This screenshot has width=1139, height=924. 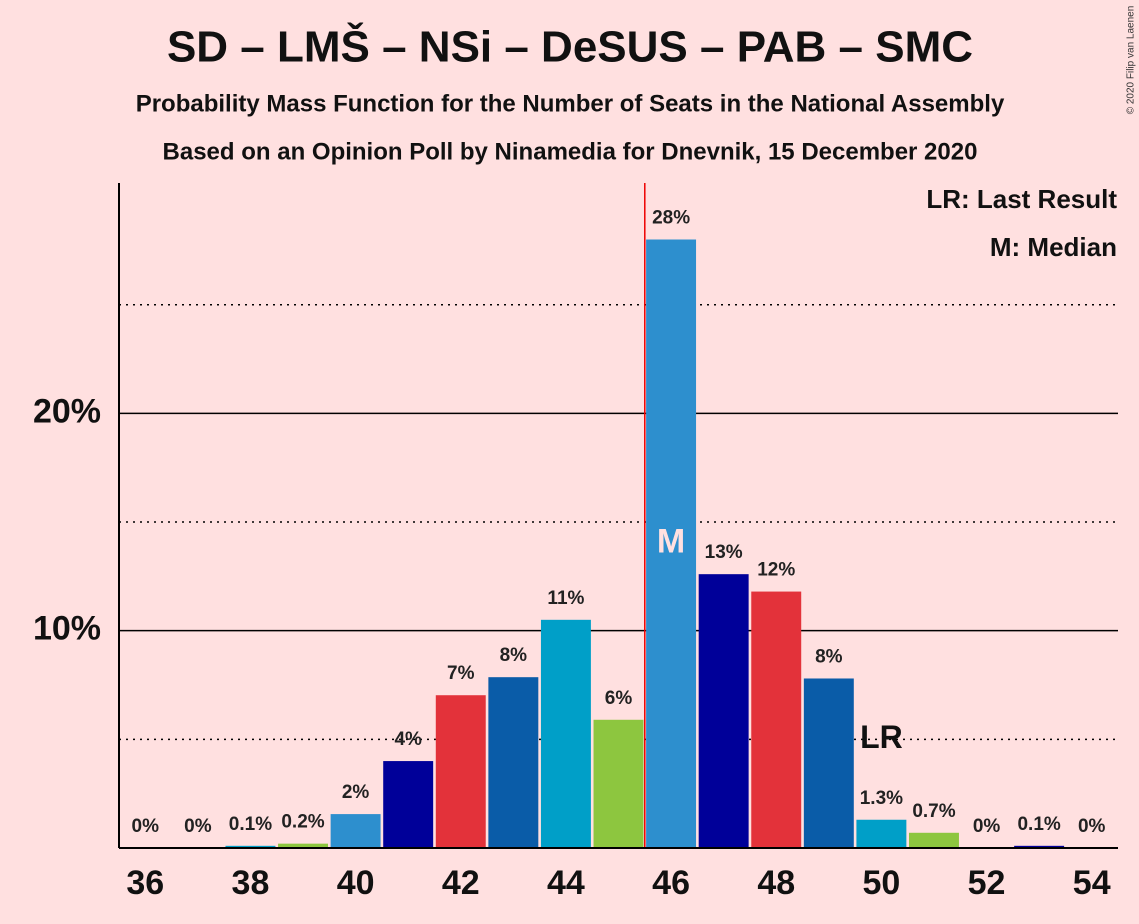 What do you see at coordinates (67, 629) in the screenshot?
I see `y-tick-label: 10%` at bounding box center [67, 629].